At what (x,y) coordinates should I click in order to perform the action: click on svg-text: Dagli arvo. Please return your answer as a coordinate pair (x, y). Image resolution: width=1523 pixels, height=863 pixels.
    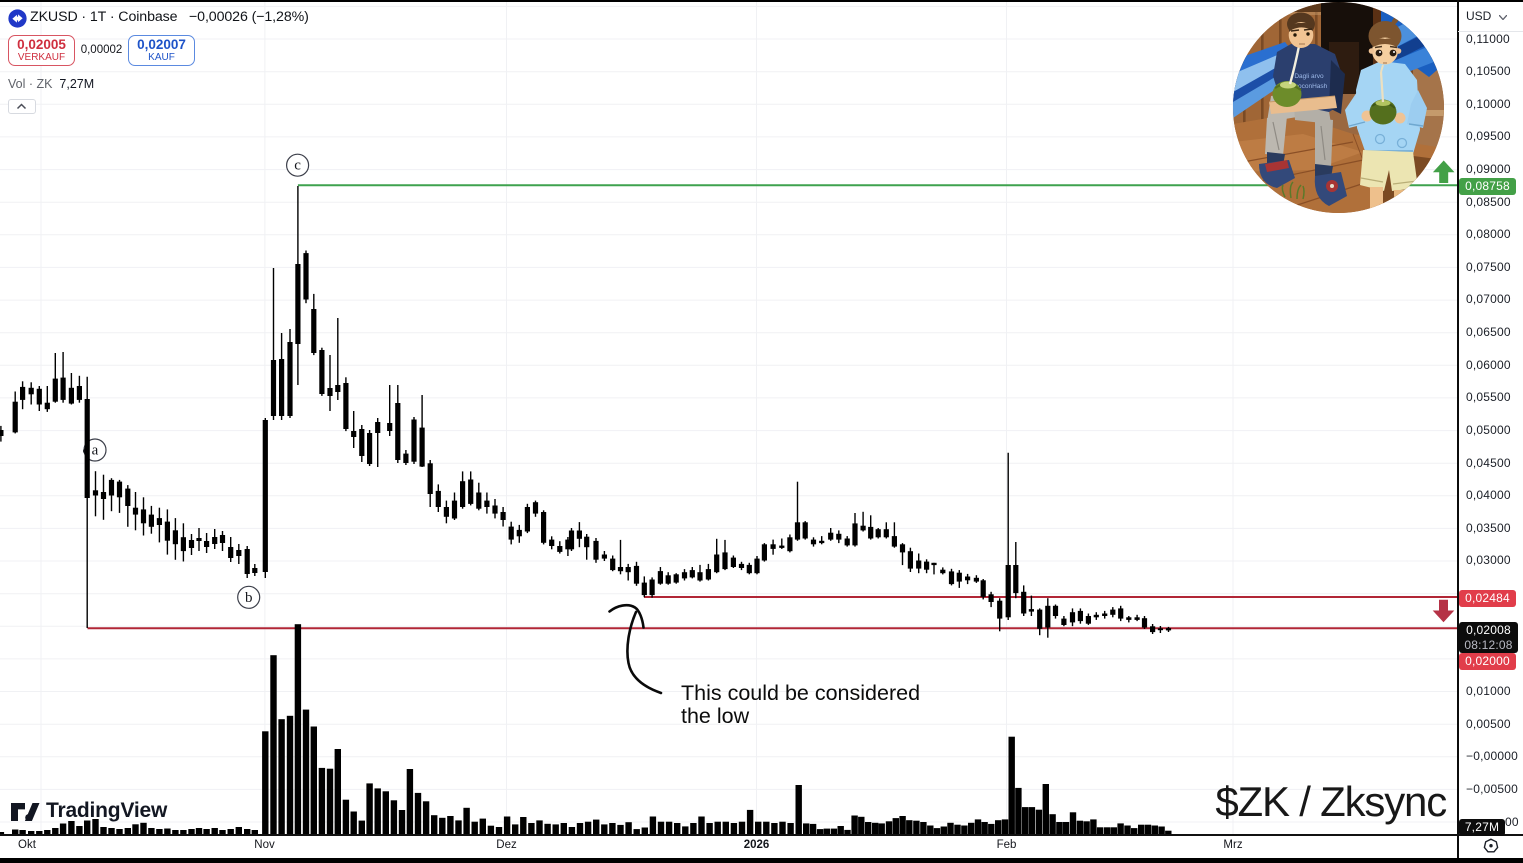
    Looking at the image, I should click on (1309, 76).